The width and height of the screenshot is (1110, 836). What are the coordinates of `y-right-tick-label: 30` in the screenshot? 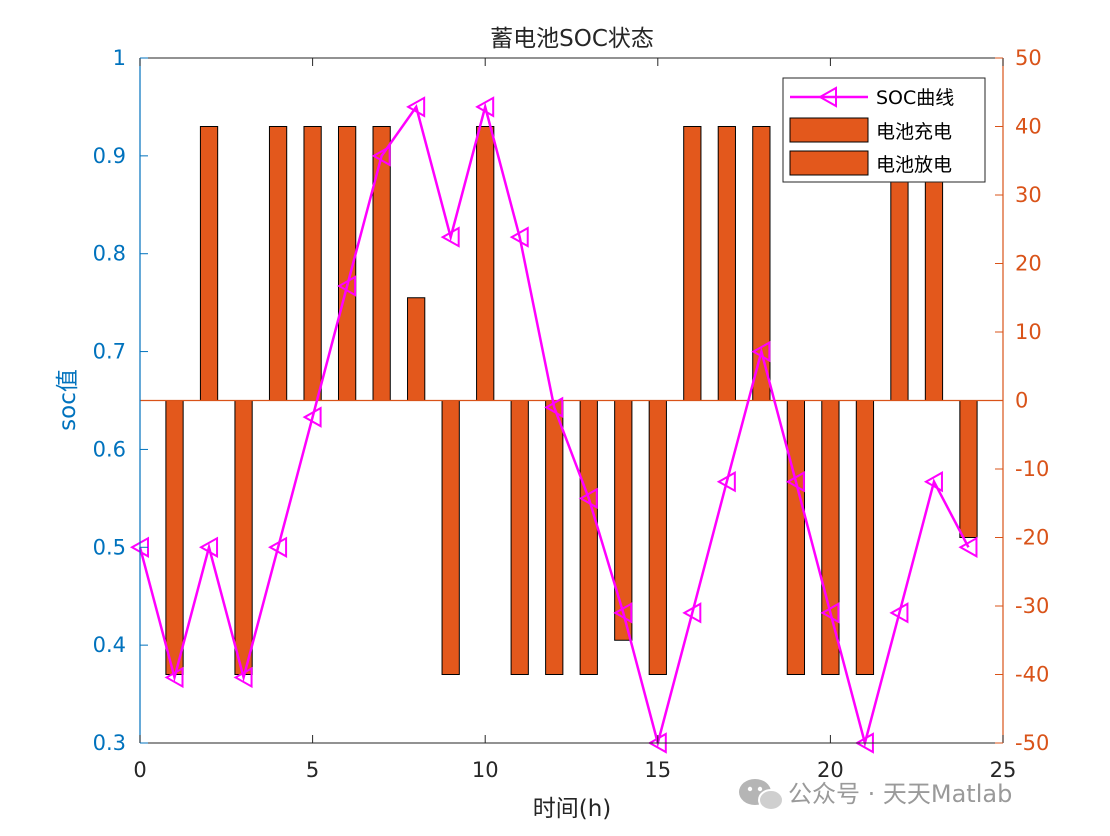 It's located at (1028, 195).